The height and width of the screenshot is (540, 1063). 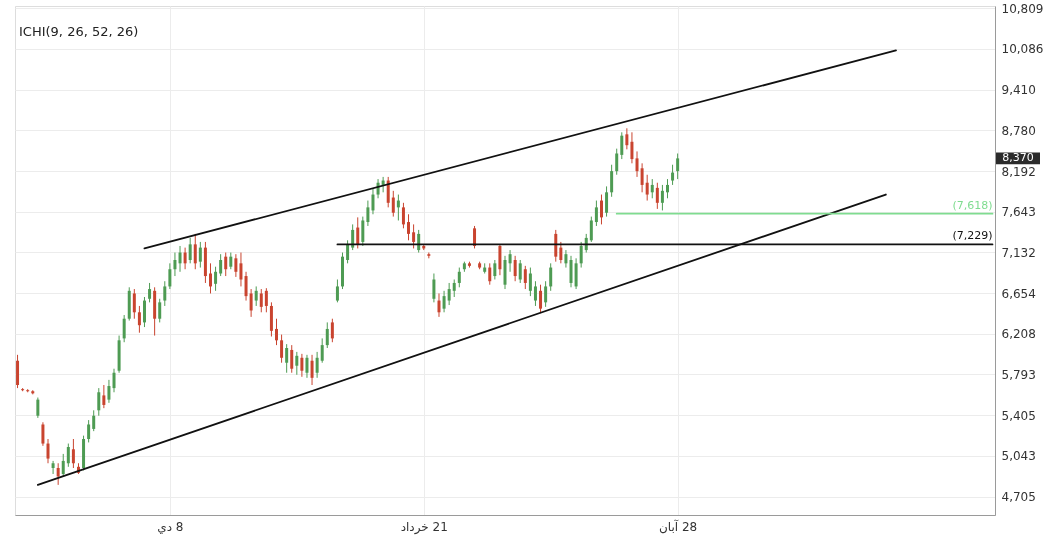 I want to click on y-tick-label: 7,643, so click(x=1018, y=212).